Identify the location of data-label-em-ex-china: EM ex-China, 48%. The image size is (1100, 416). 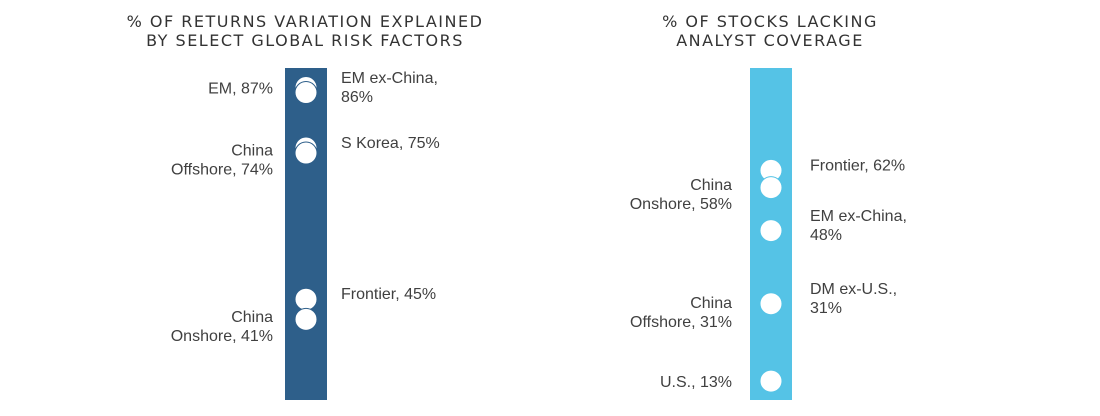
(858, 226).